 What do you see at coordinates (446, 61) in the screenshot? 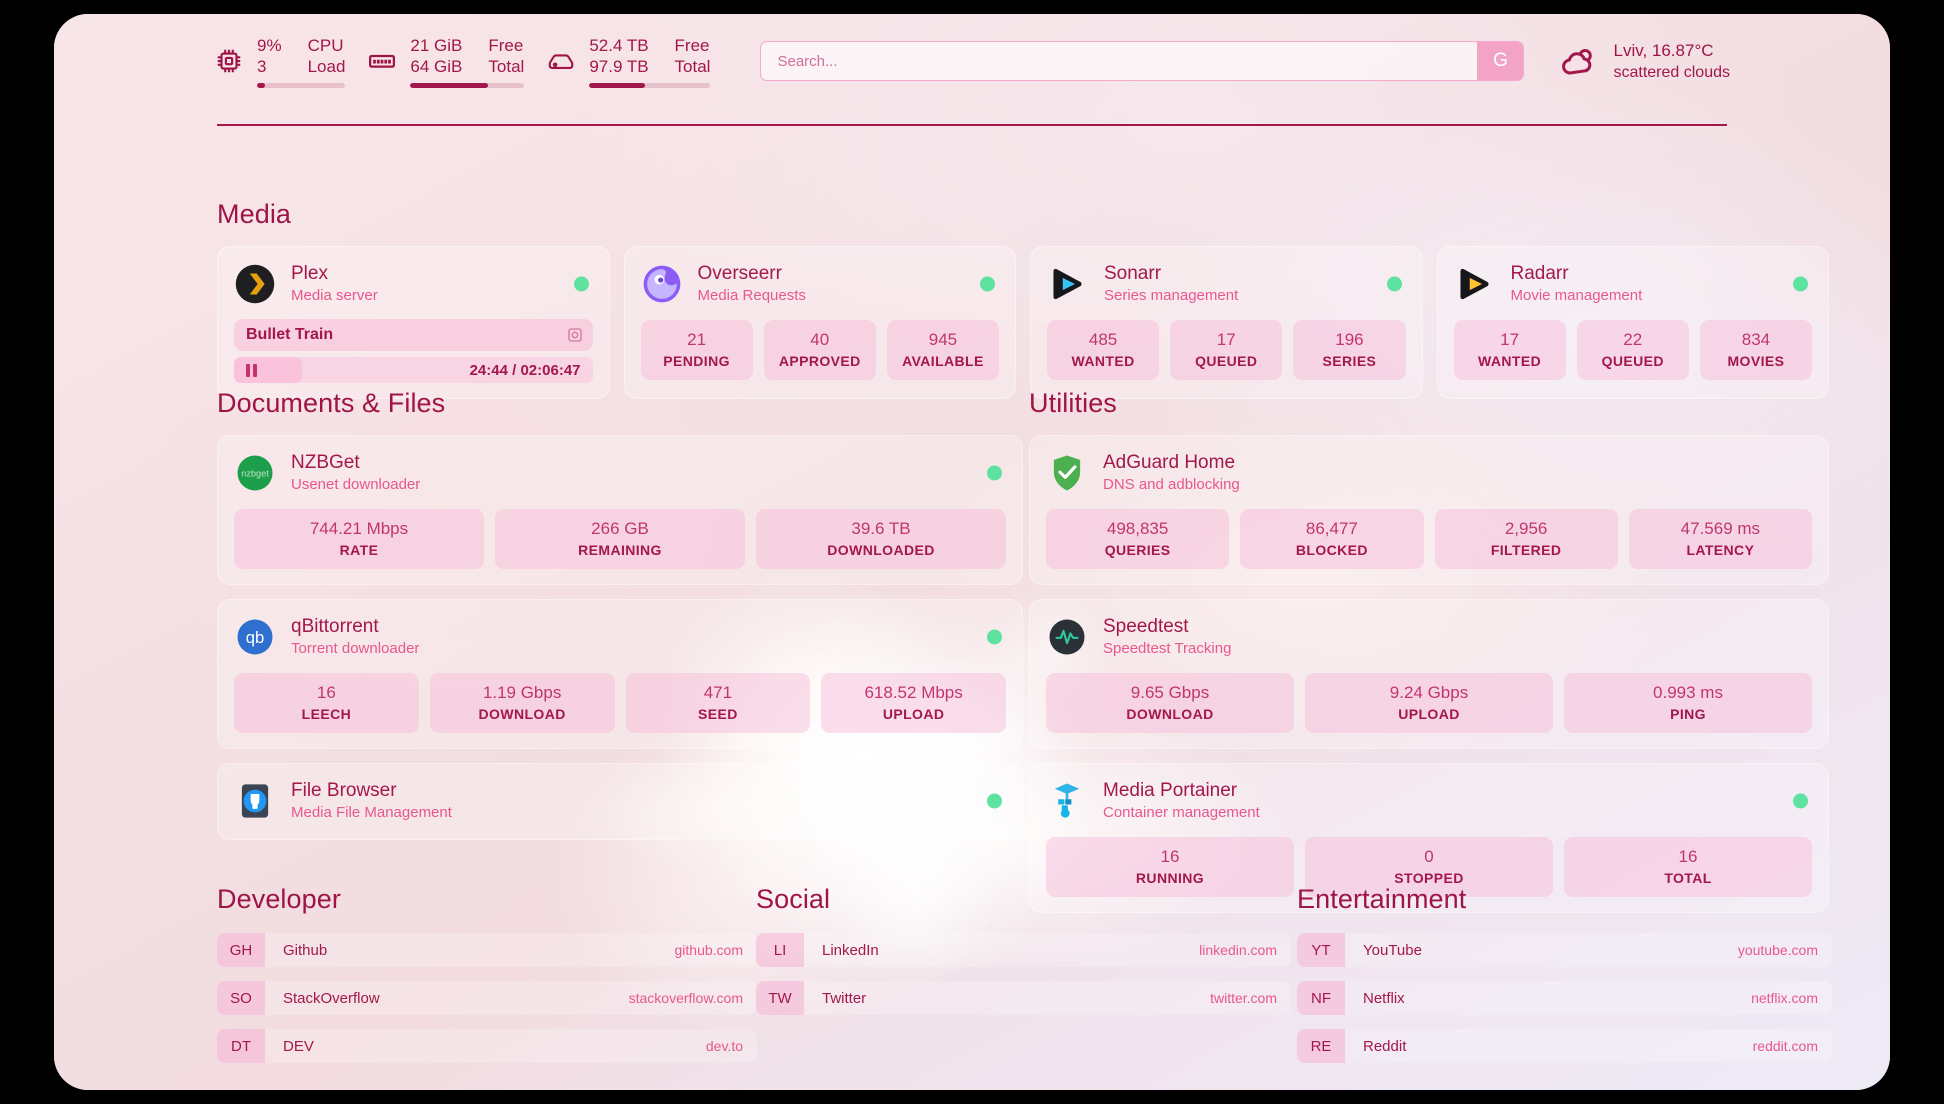
I see `memory-stat: 21 GiB 64 GiB Free Total` at bounding box center [446, 61].